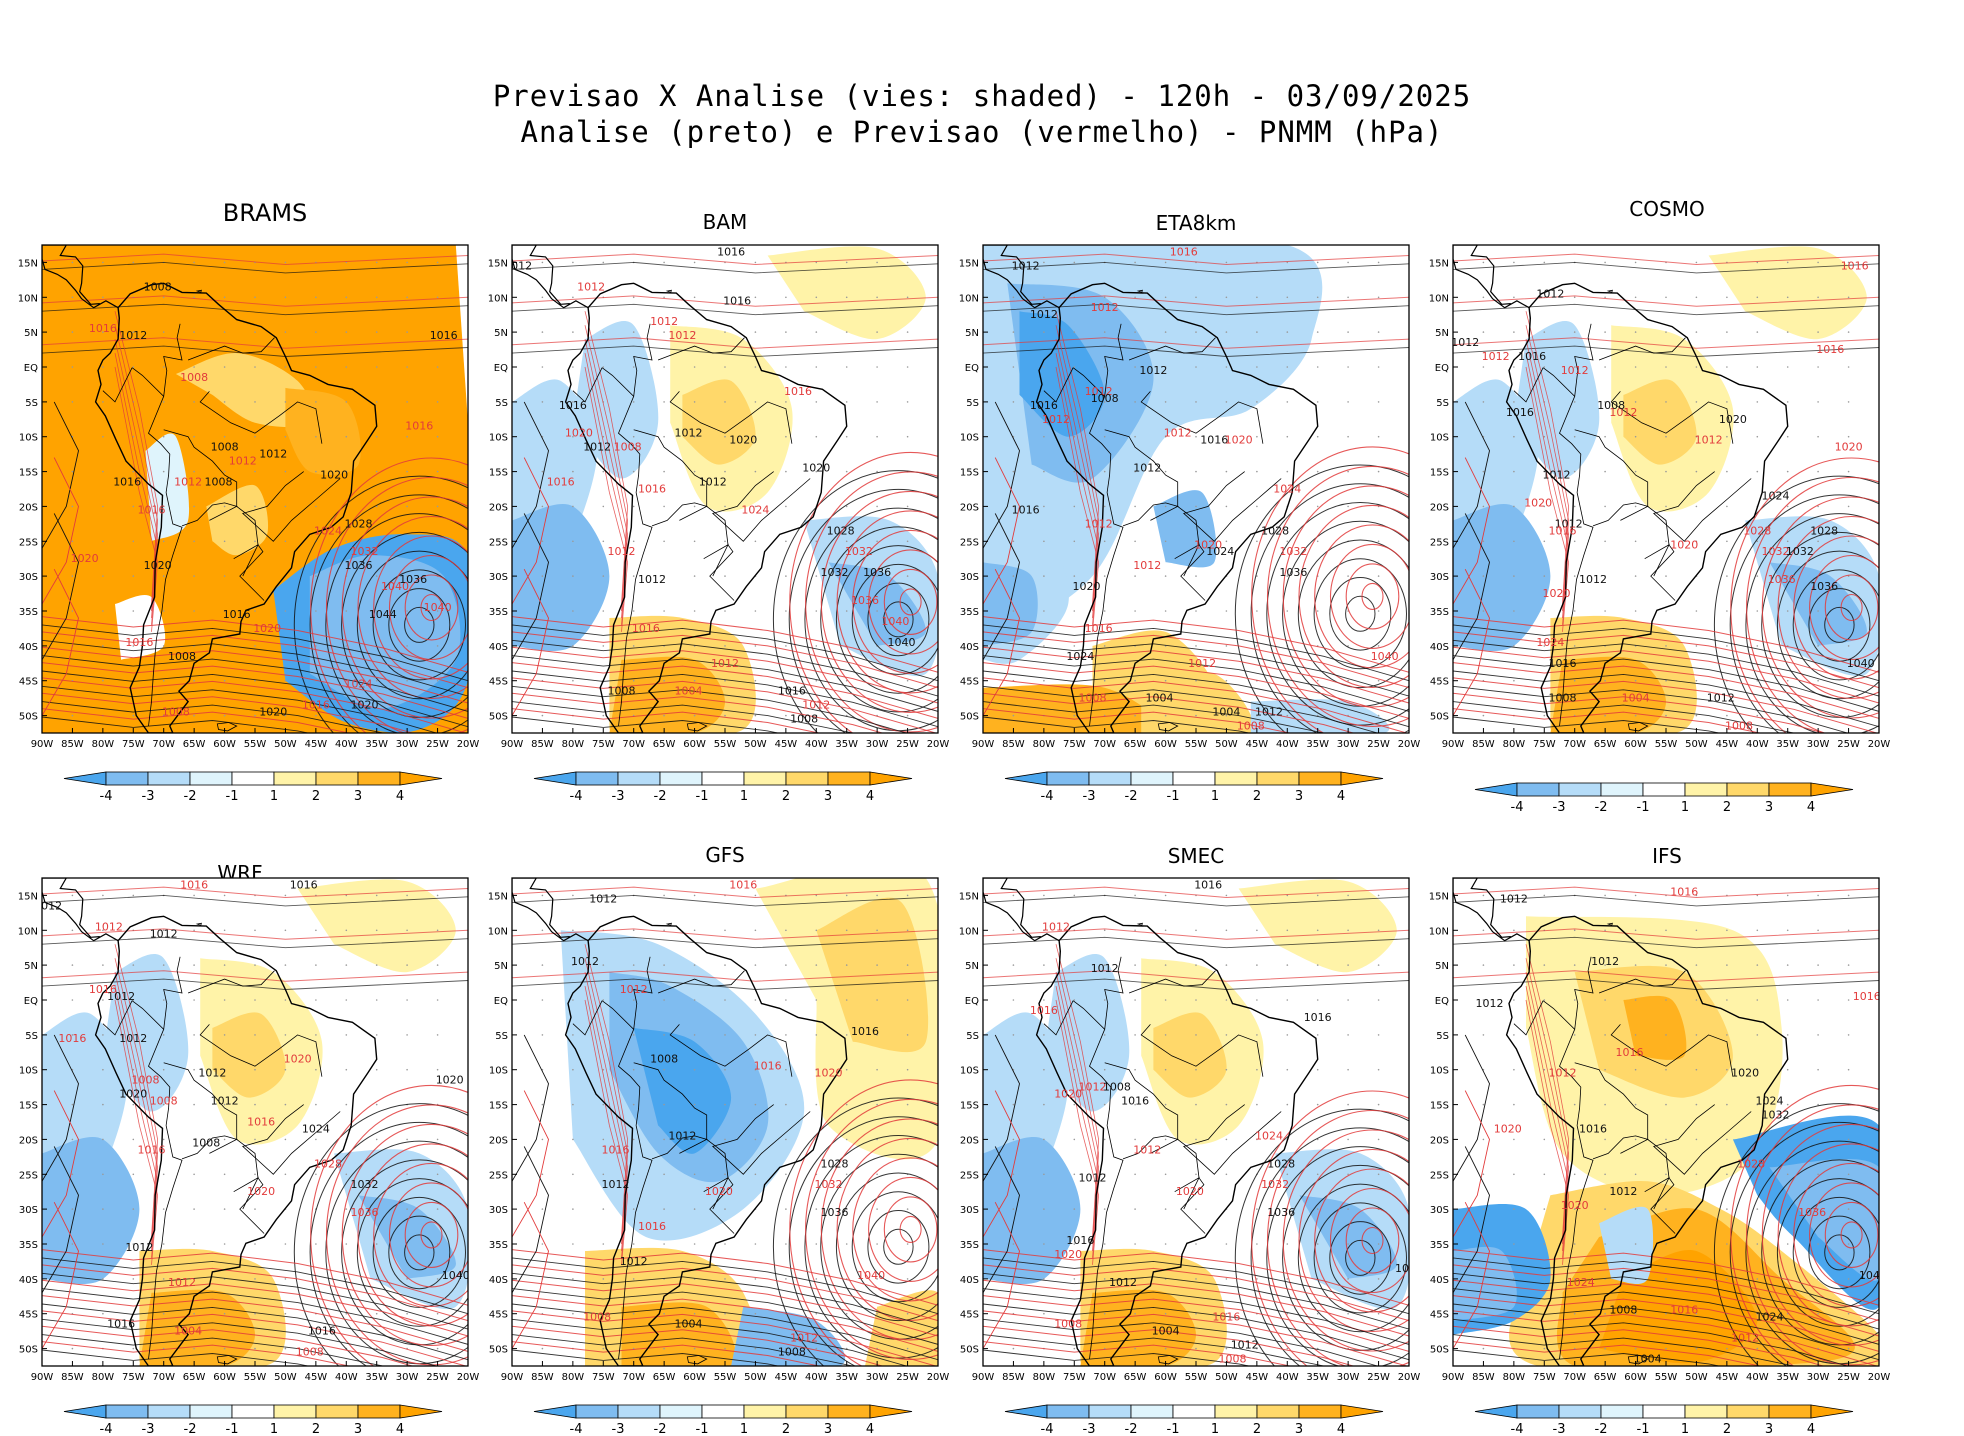 This screenshot has height=1436, width=1964. Describe the element at coordinates (1574, 1377) in the screenshot. I see `lon-tick-label: 70W` at that location.